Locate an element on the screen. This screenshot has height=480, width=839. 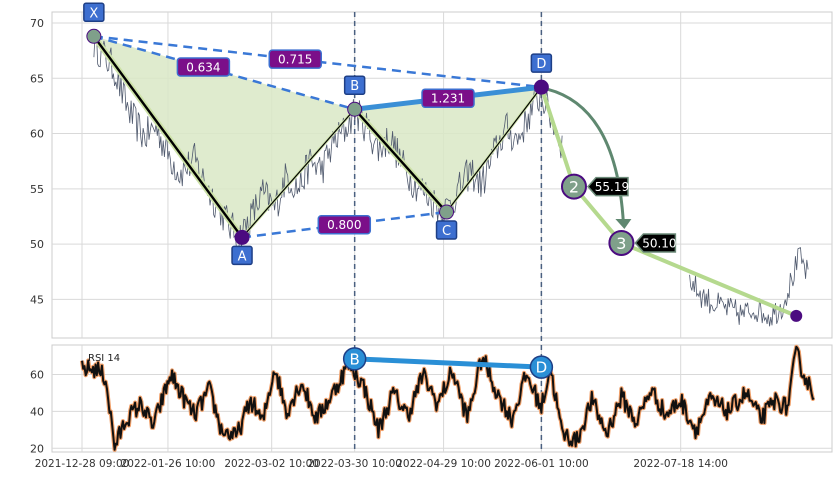
ratio-label: 0.634 is located at coordinates (203, 67).